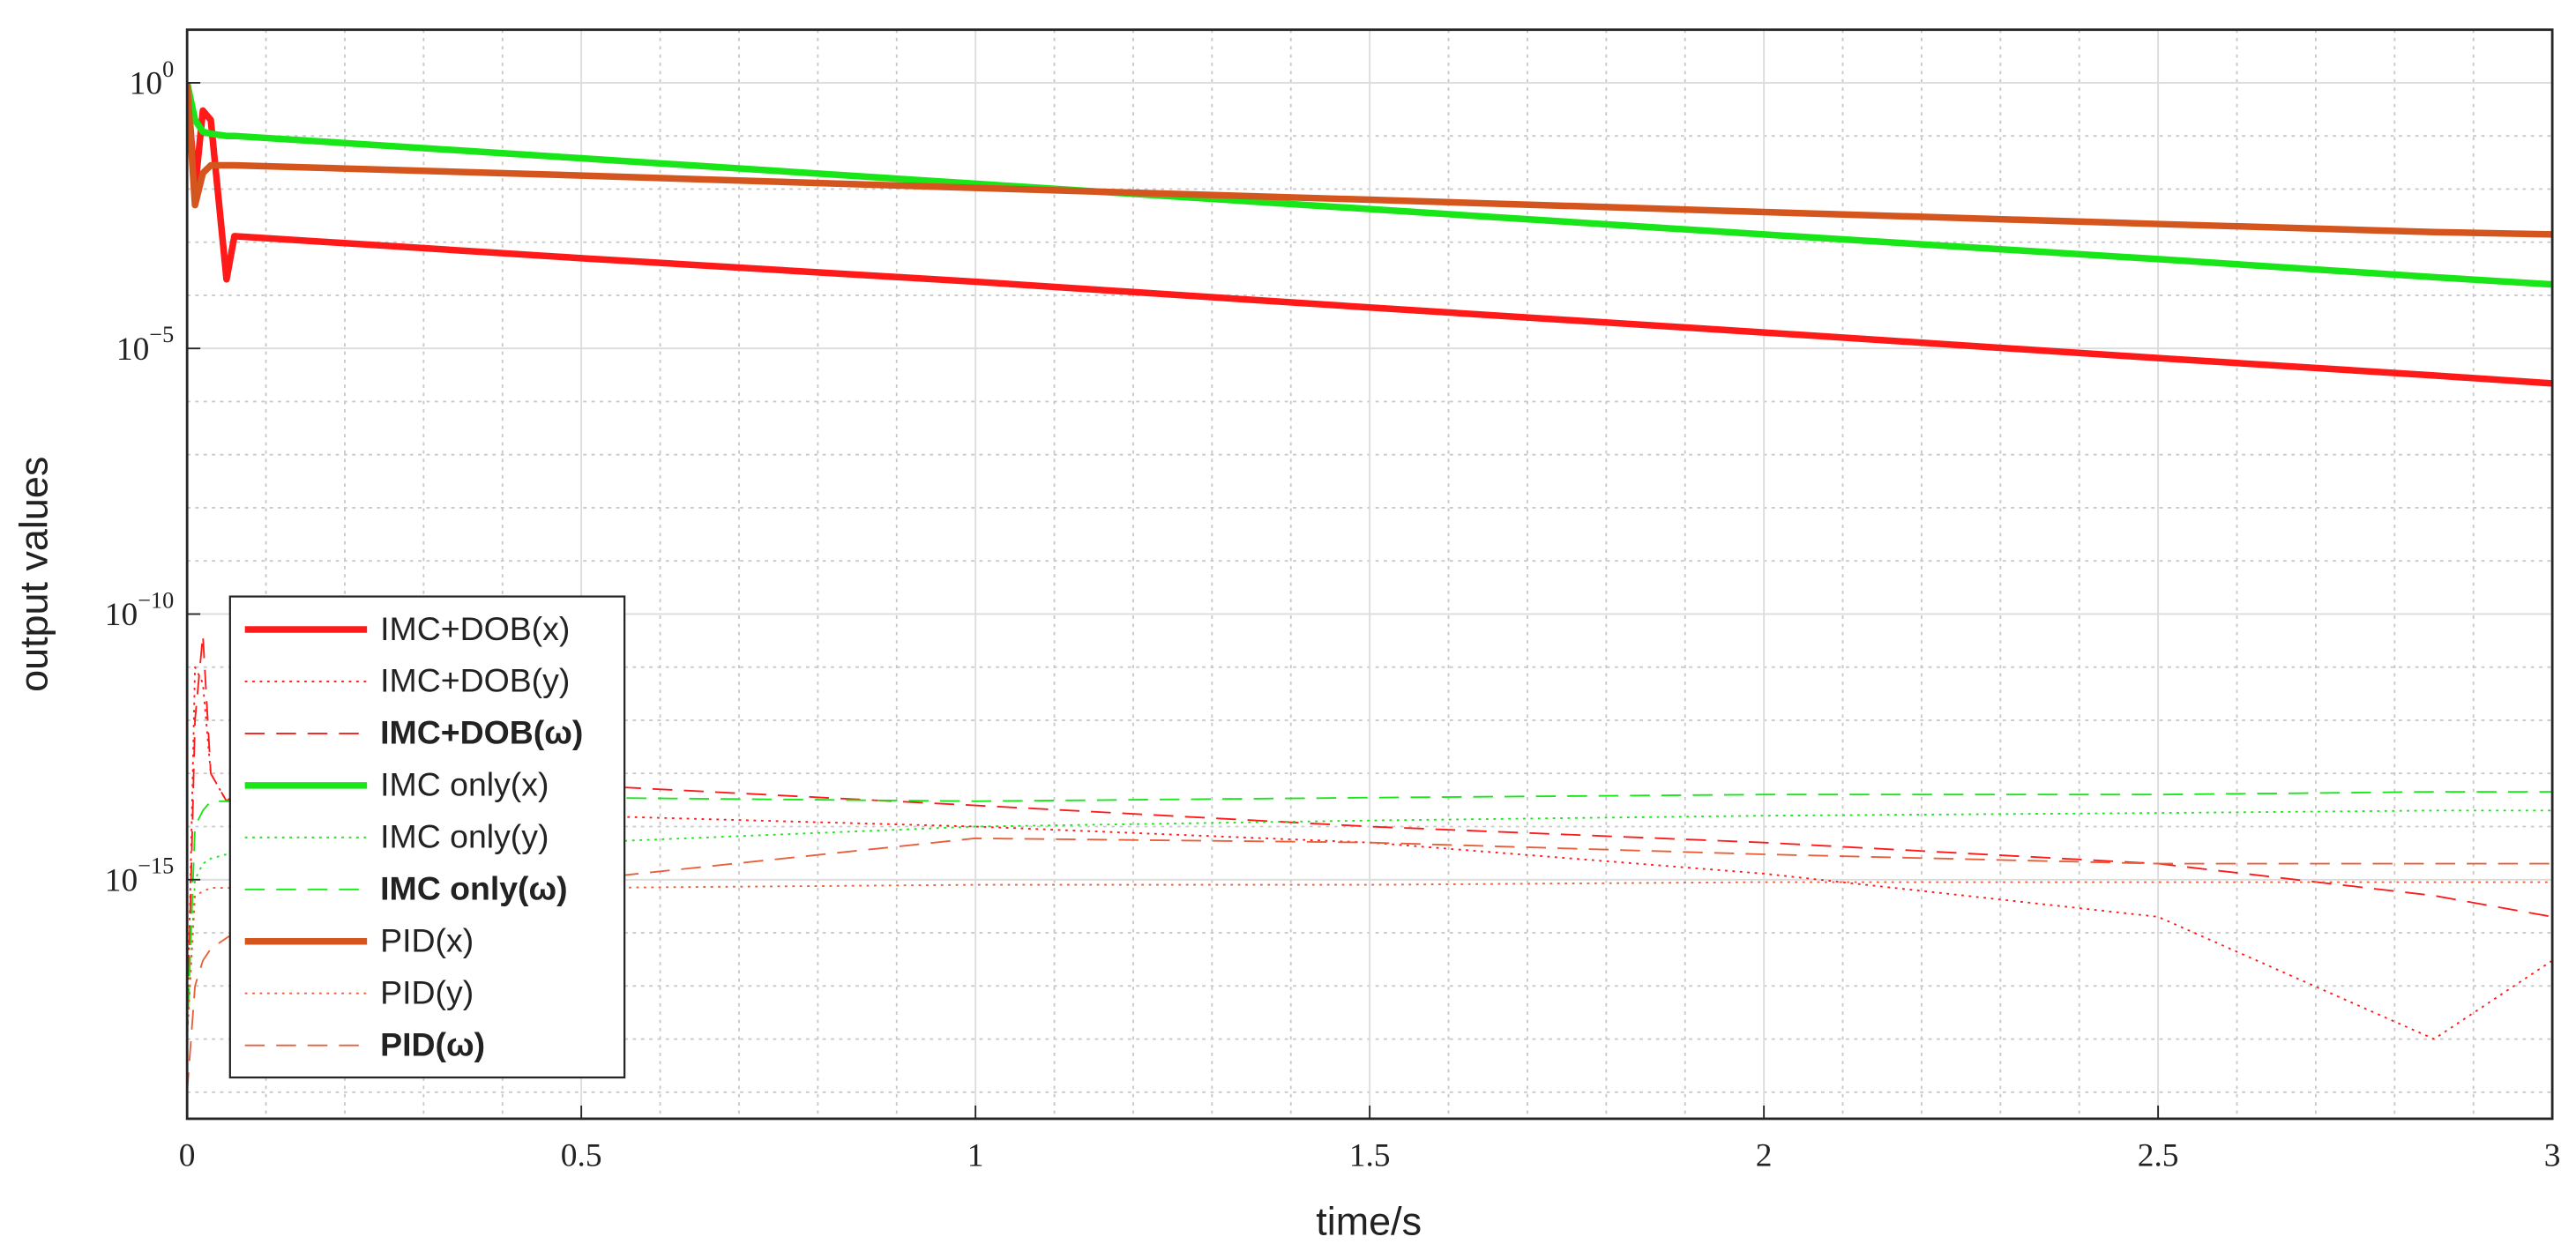 This screenshot has height=1259, width=2576. Describe the element at coordinates (475, 680) in the screenshot. I see `legend-label: IMC+DOB(y)` at that location.